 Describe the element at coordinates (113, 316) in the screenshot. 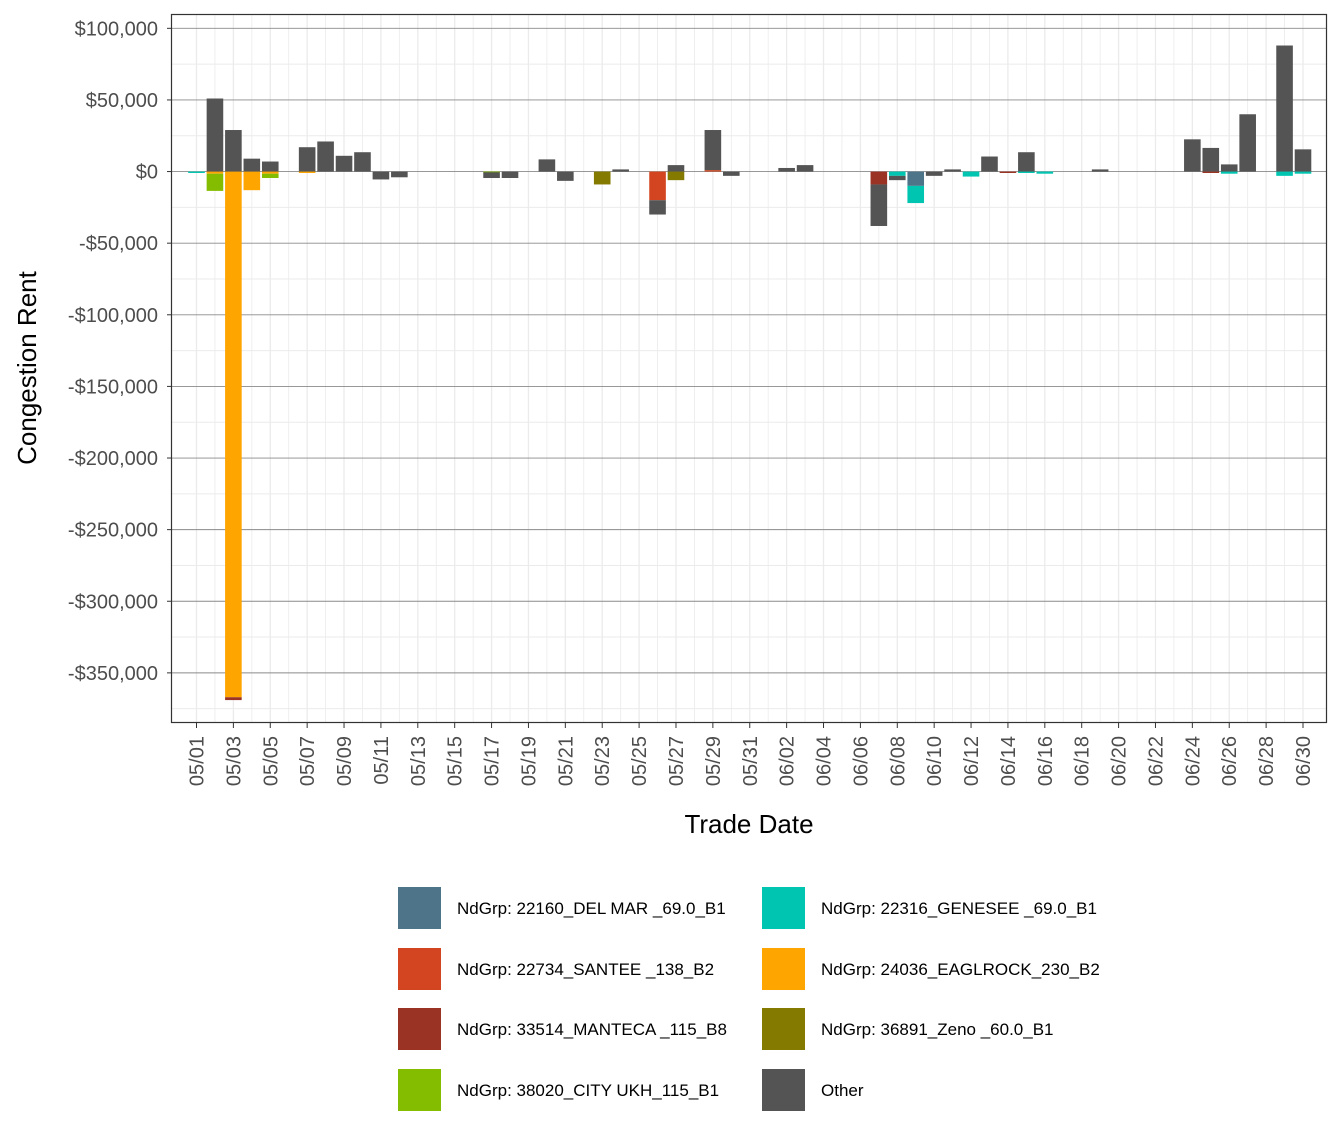

I see `y-tick-label: -$100,000` at that location.